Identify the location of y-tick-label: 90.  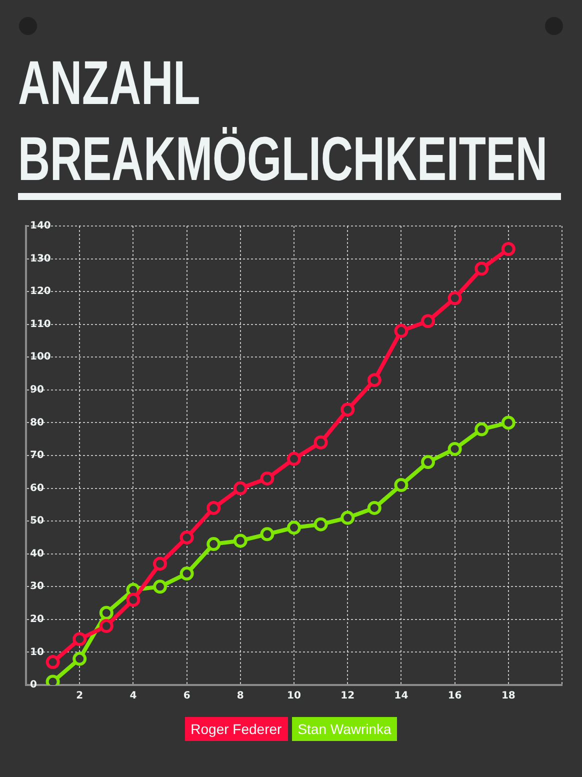
(37, 390).